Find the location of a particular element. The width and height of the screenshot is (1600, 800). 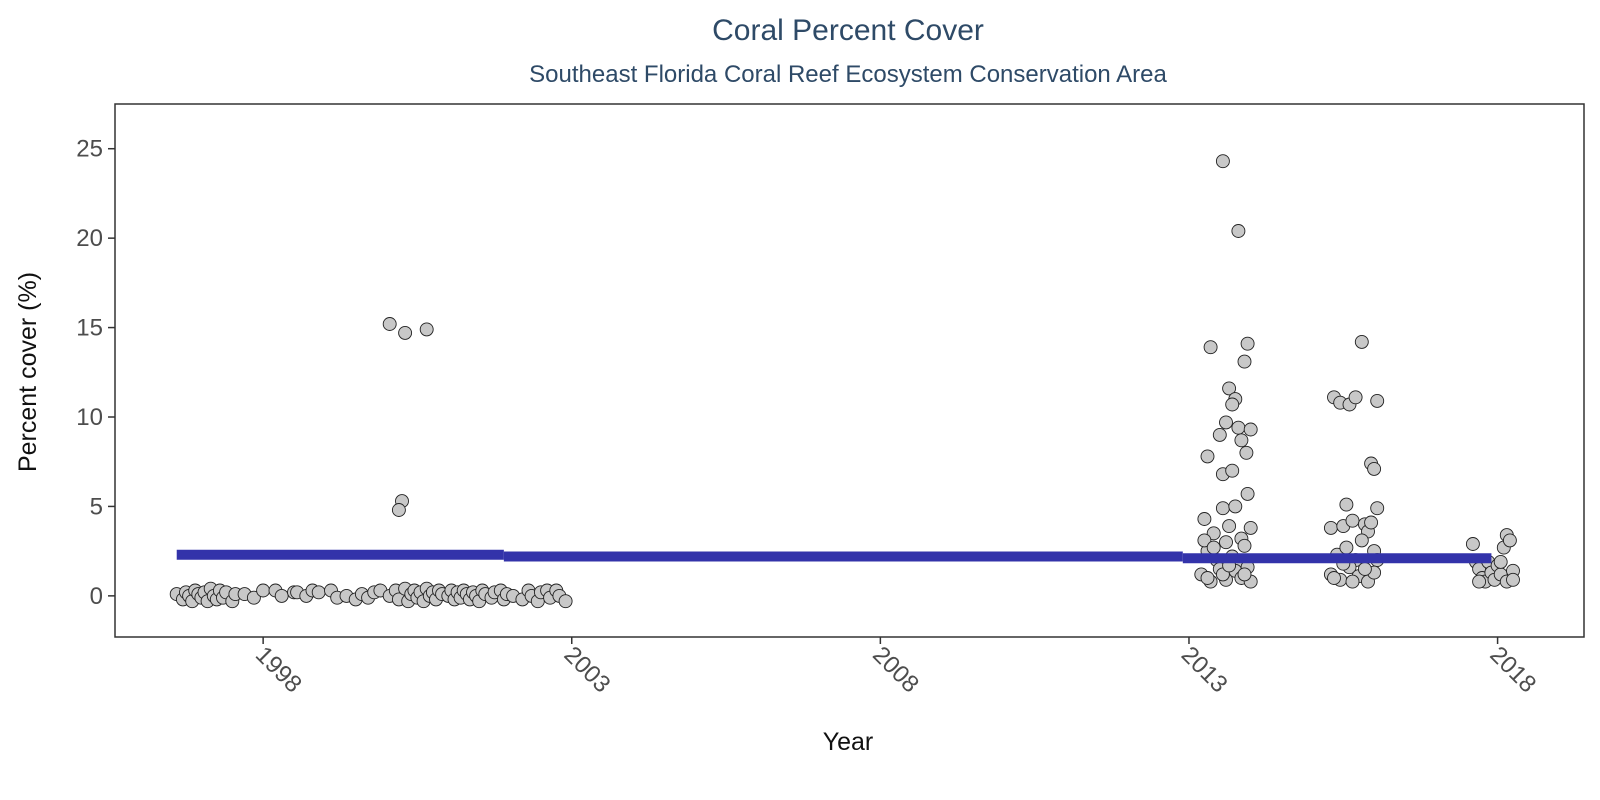

x-tick-label: 2013 is located at coordinates (1204, 669).